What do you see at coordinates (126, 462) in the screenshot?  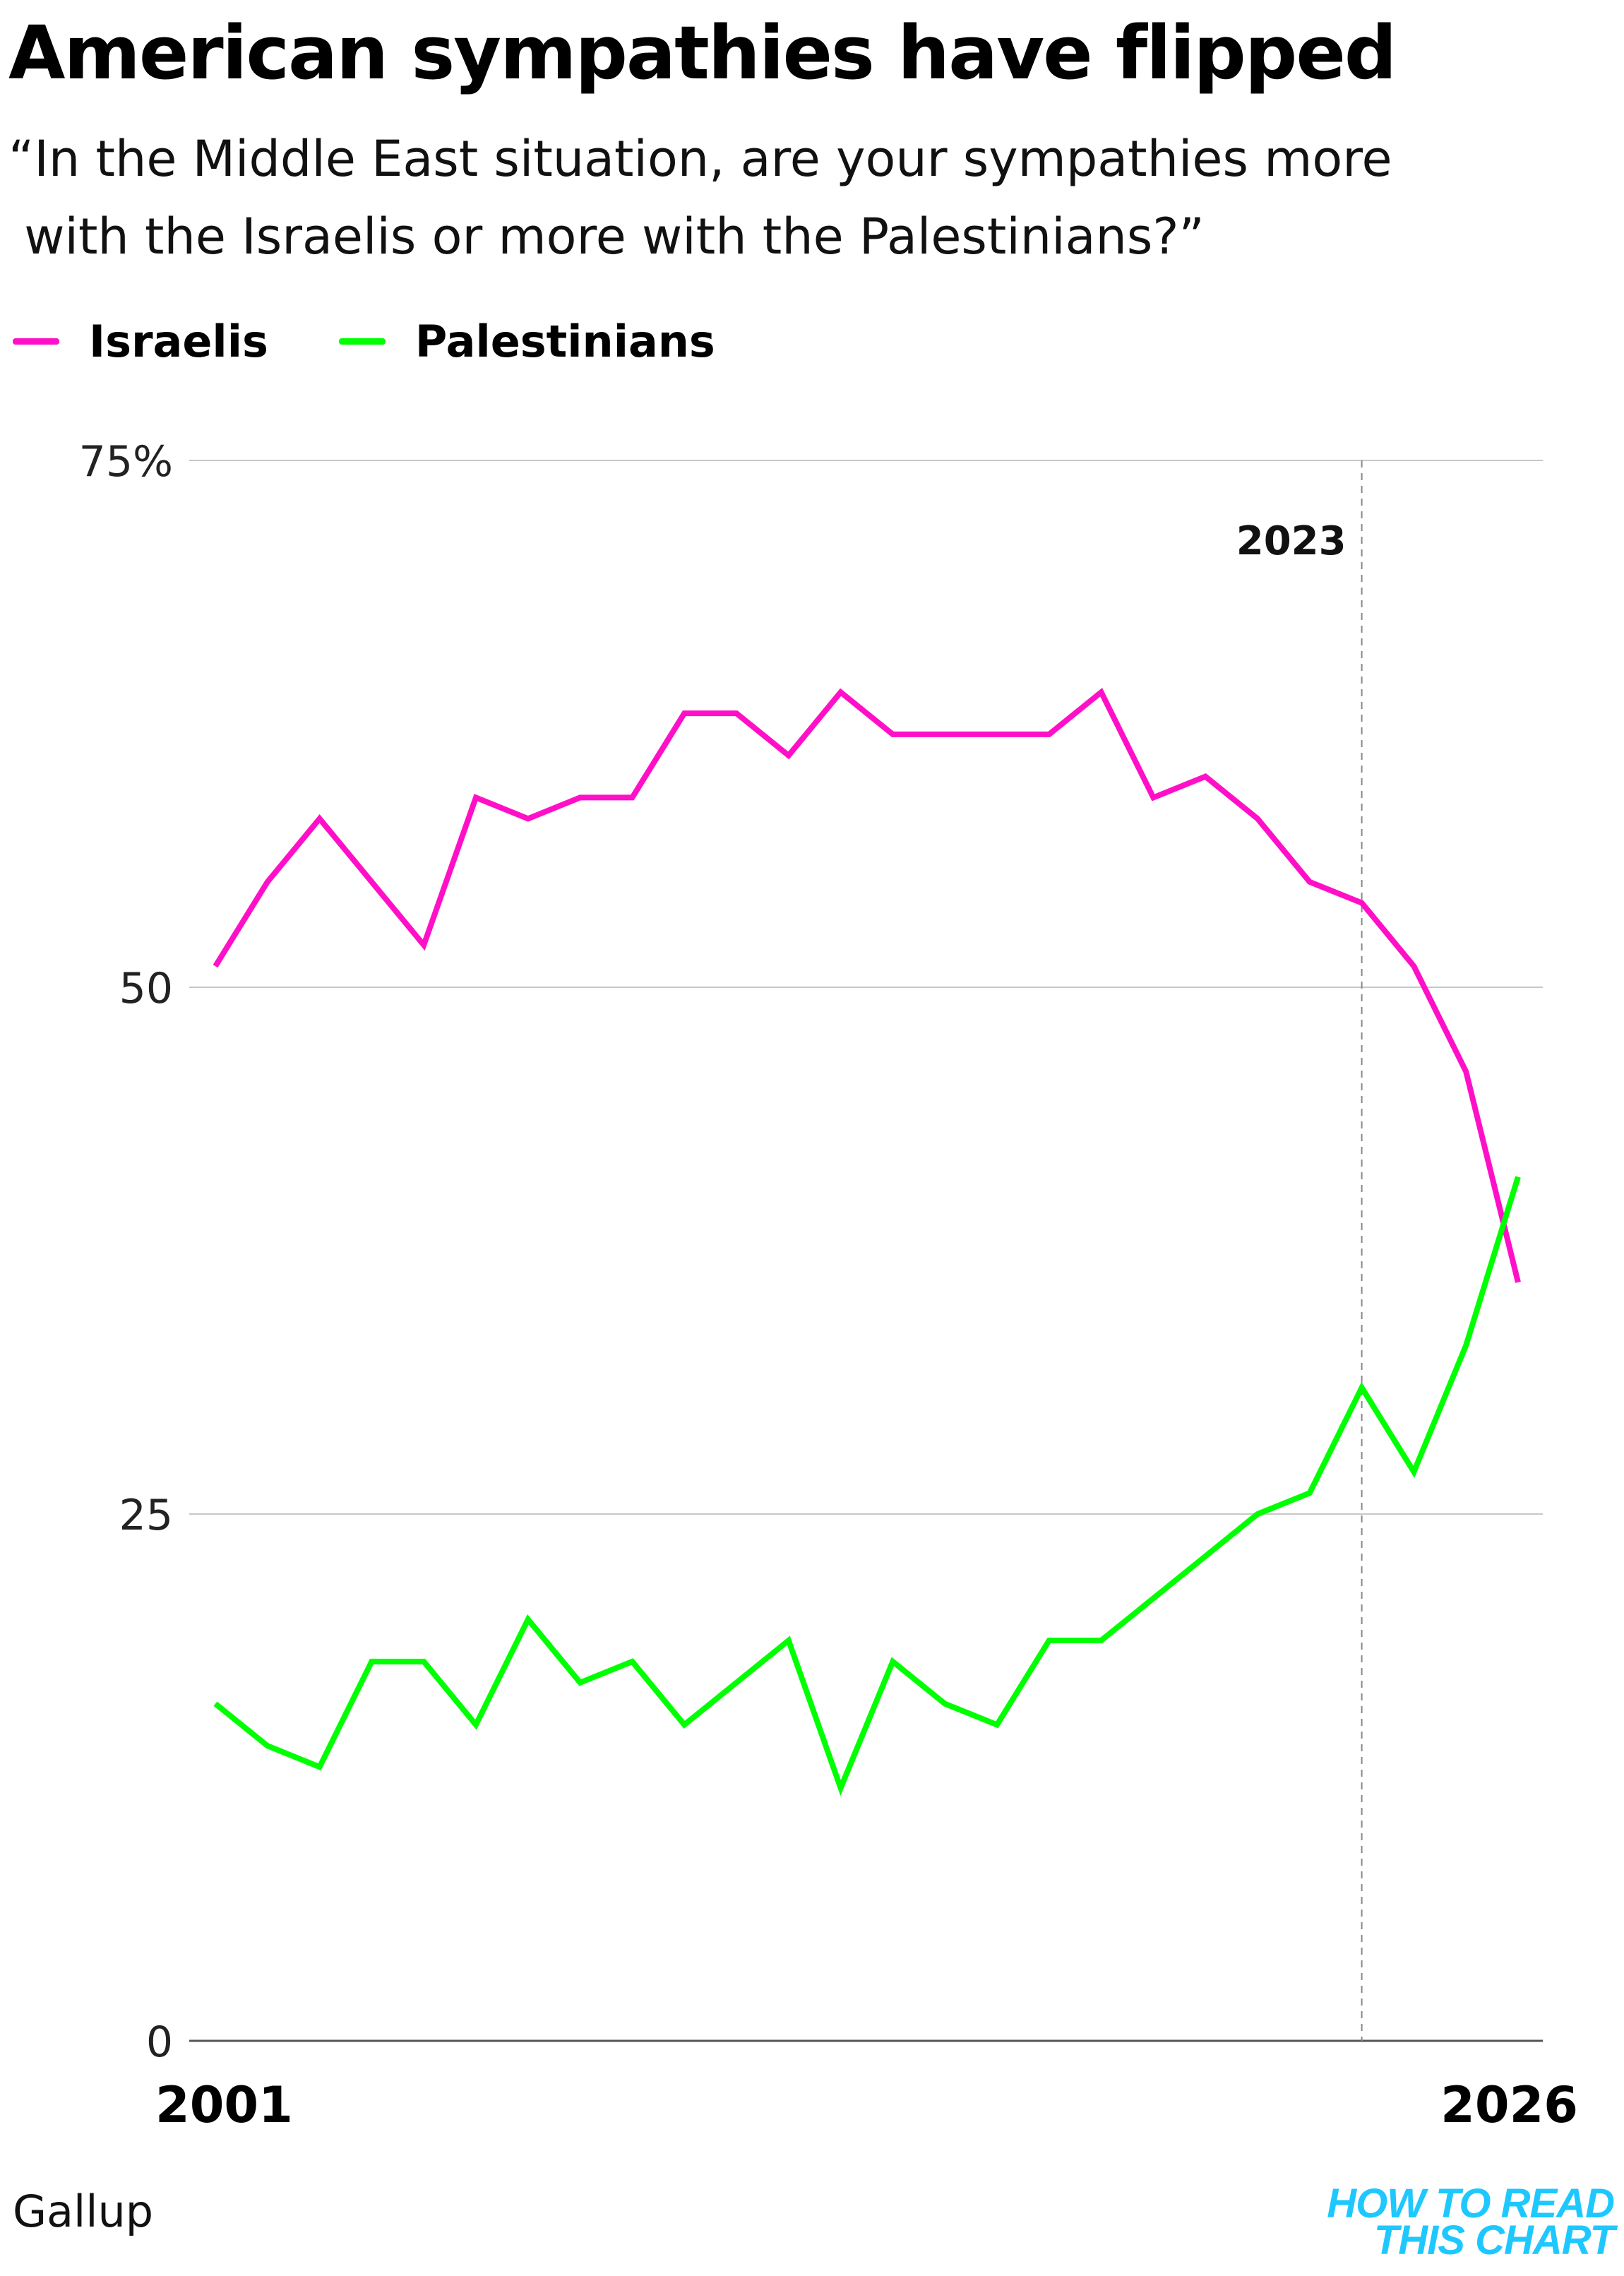 I see `y-tick-label: 75%` at bounding box center [126, 462].